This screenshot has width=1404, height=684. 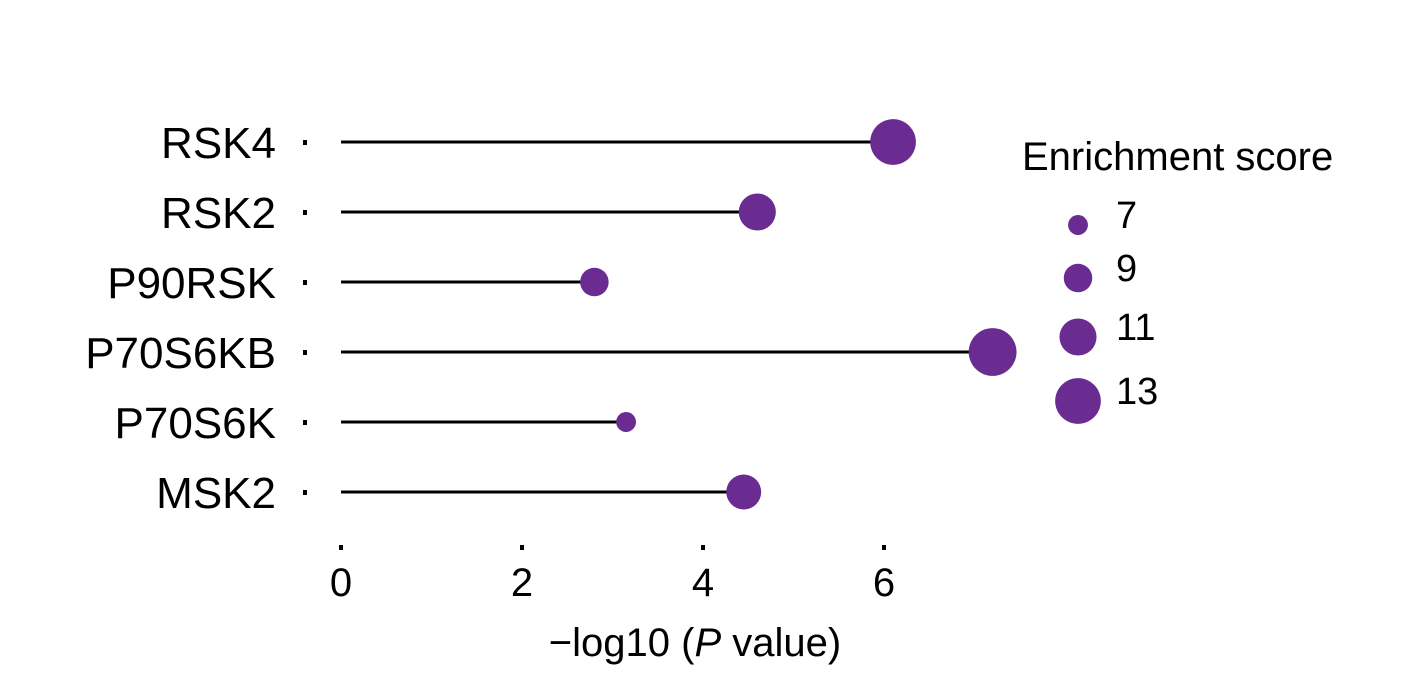 What do you see at coordinates (757, 212) in the screenshot?
I see `point-rsk2` at bounding box center [757, 212].